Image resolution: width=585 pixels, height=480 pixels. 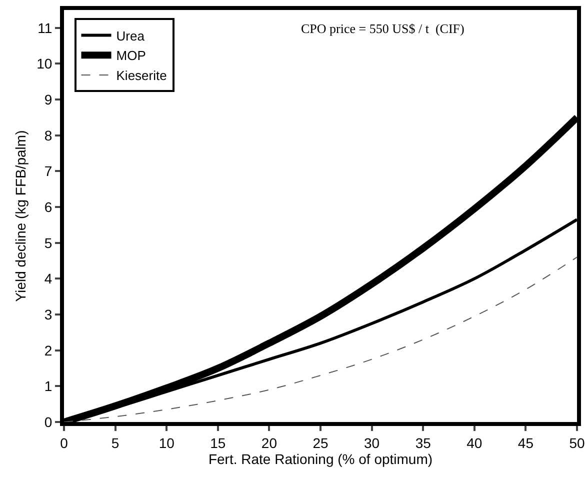 What do you see at coordinates (526, 442) in the screenshot?
I see `x-tick-label: 45` at bounding box center [526, 442].